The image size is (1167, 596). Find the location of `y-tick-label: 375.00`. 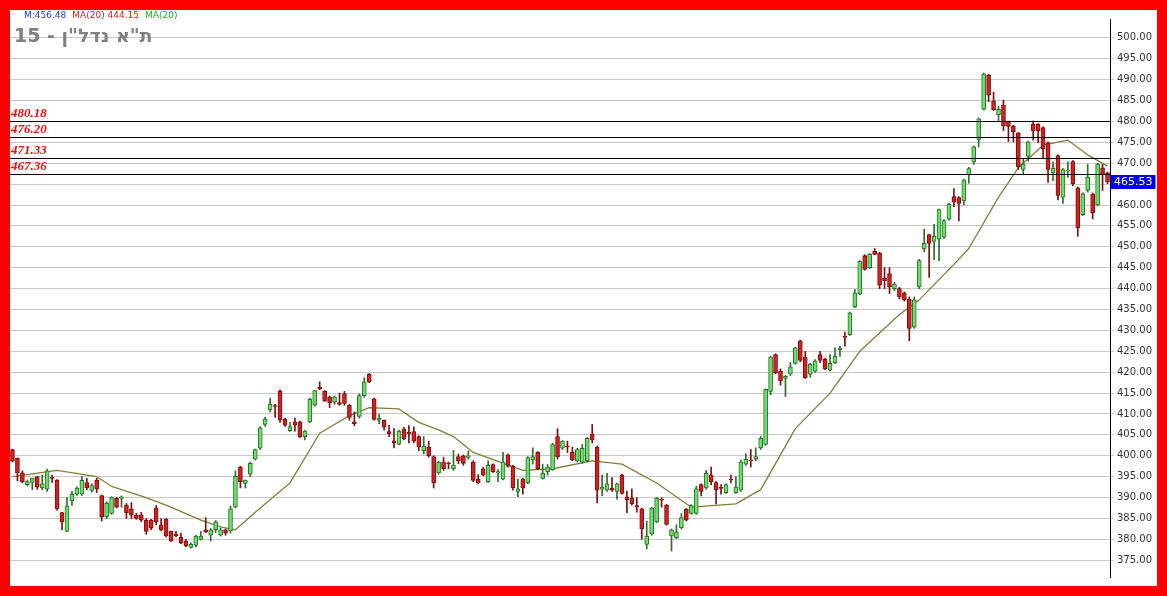

y-tick-label: 375.00 is located at coordinates (1134, 559).